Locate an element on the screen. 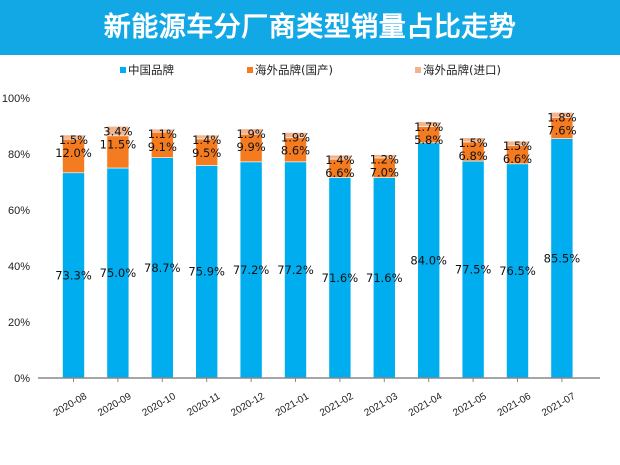 Image resolution: width=620 pixels, height=465 pixels. title-banner: 新能源车分厂商类型销量占比走势 is located at coordinates (310, 27).